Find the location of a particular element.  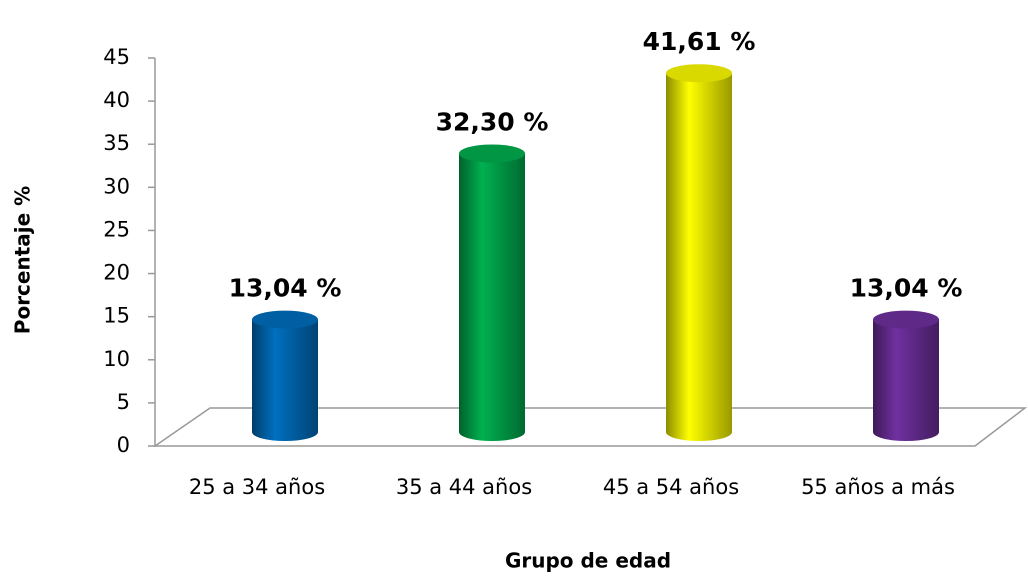

y-tick-label: 30 is located at coordinates (116, 186).